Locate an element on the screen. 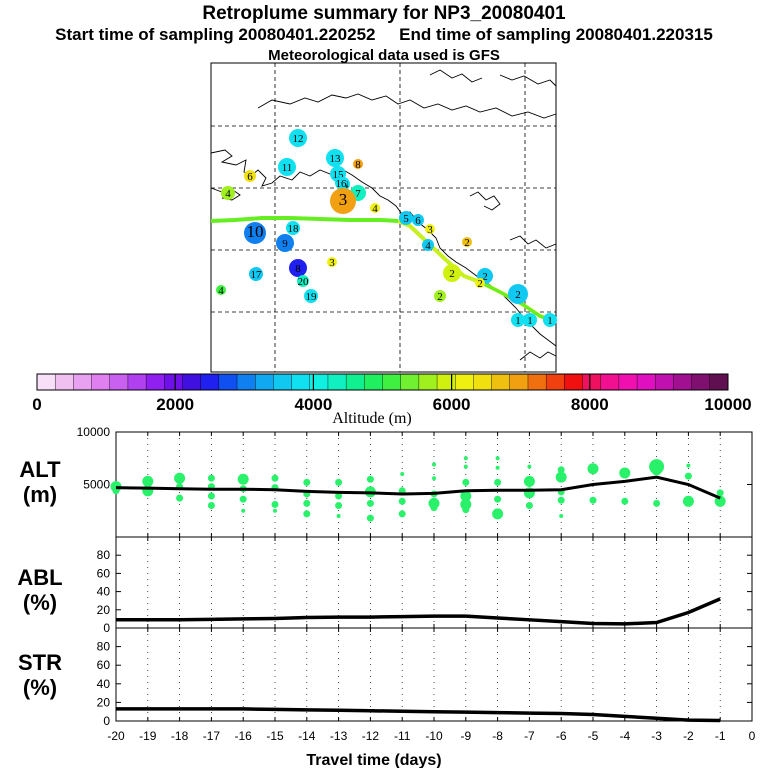 The image size is (768, 768). x-tick-label: -18 is located at coordinates (180, 736).